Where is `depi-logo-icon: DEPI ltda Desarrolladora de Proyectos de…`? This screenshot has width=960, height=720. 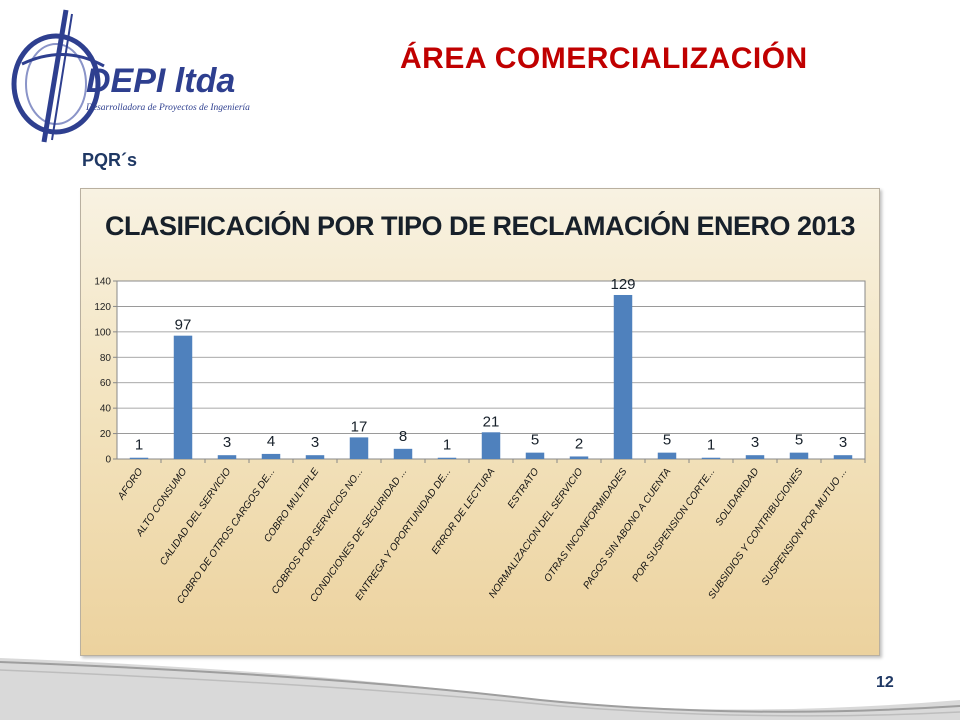
depi-logo-icon: DEPI ltda Desarrolladora de Proyectos de… is located at coordinates (130, 76).